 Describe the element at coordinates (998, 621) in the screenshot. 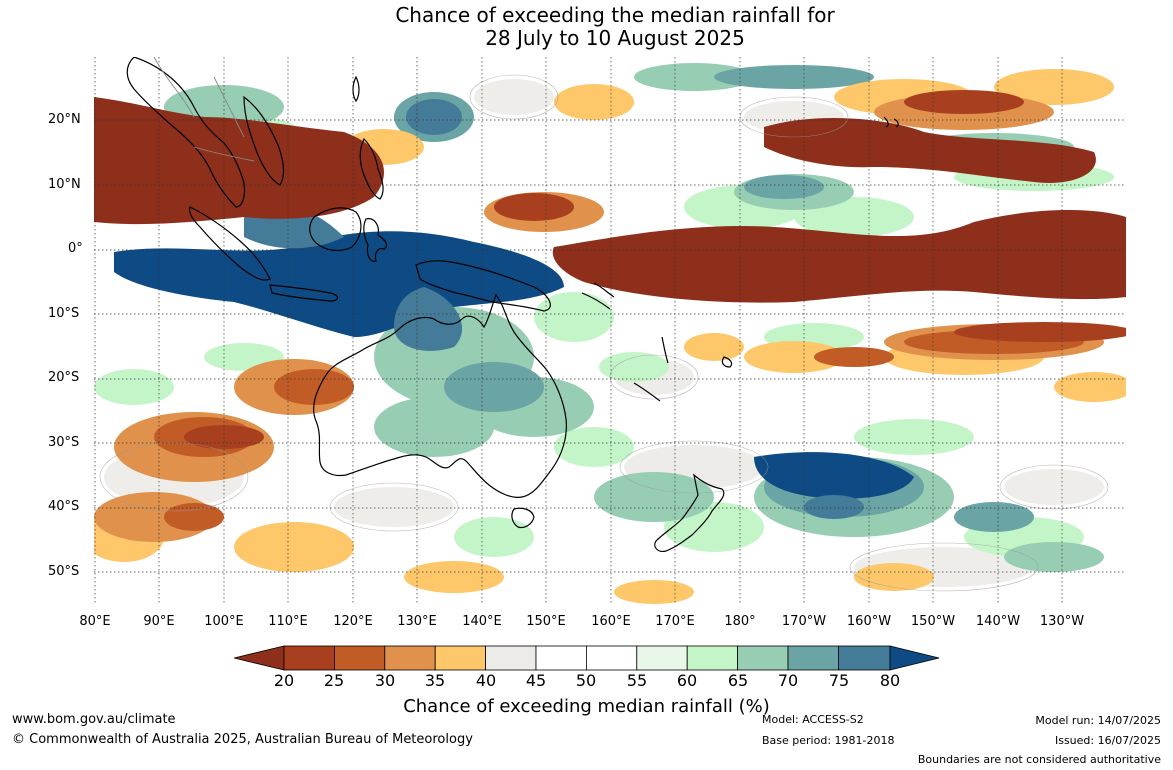

I see `lon-label-140w: 140°W` at that location.